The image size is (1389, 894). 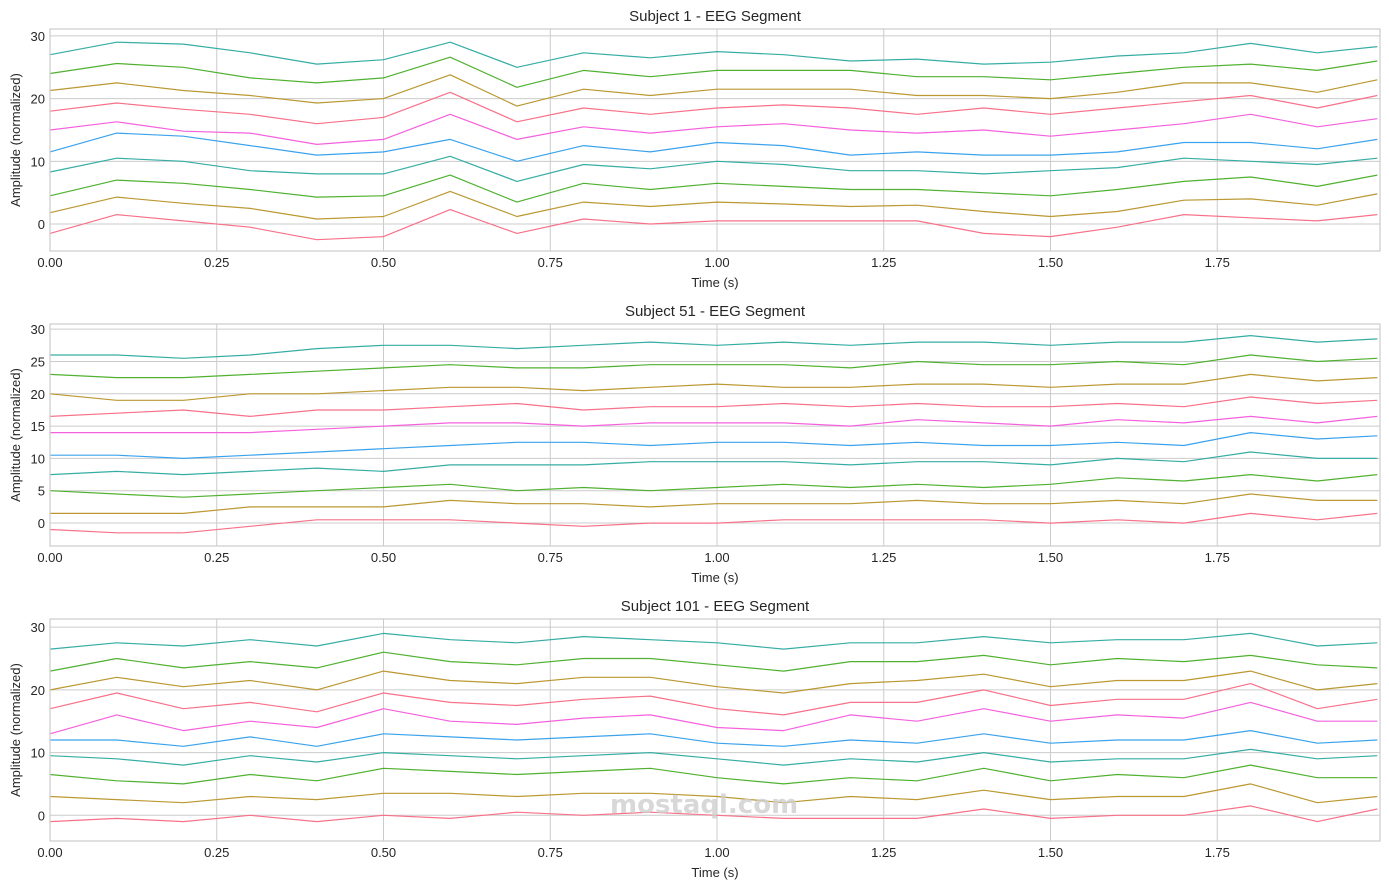 What do you see at coordinates (715, 311) in the screenshot?
I see `chart-title: Subject 51 - EEG Segment` at bounding box center [715, 311].